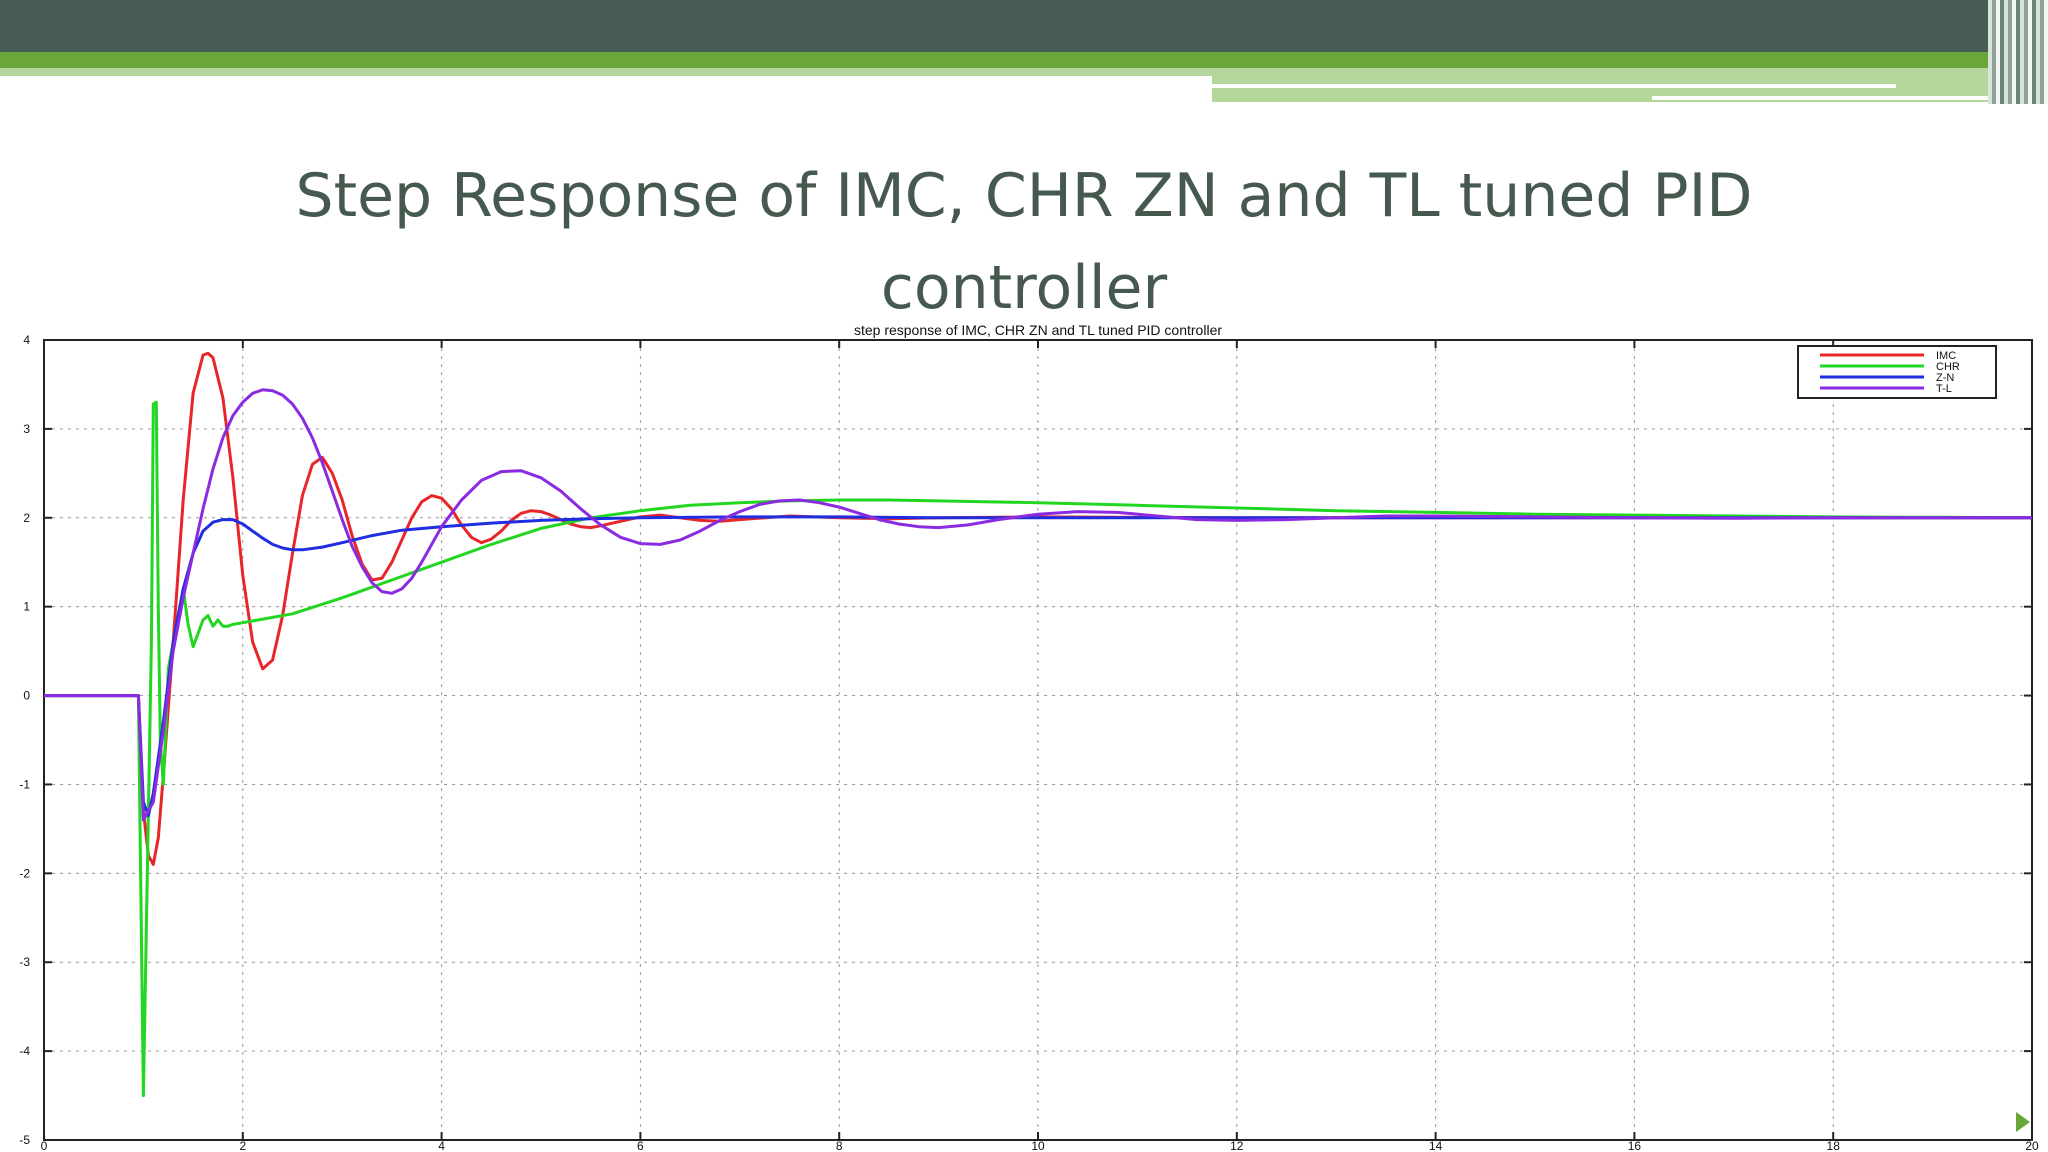 The width and height of the screenshot is (2048, 1152). What do you see at coordinates (26, 518) in the screenshot?
I see `y-tick-label: 2` at bounding box center [26, 518].